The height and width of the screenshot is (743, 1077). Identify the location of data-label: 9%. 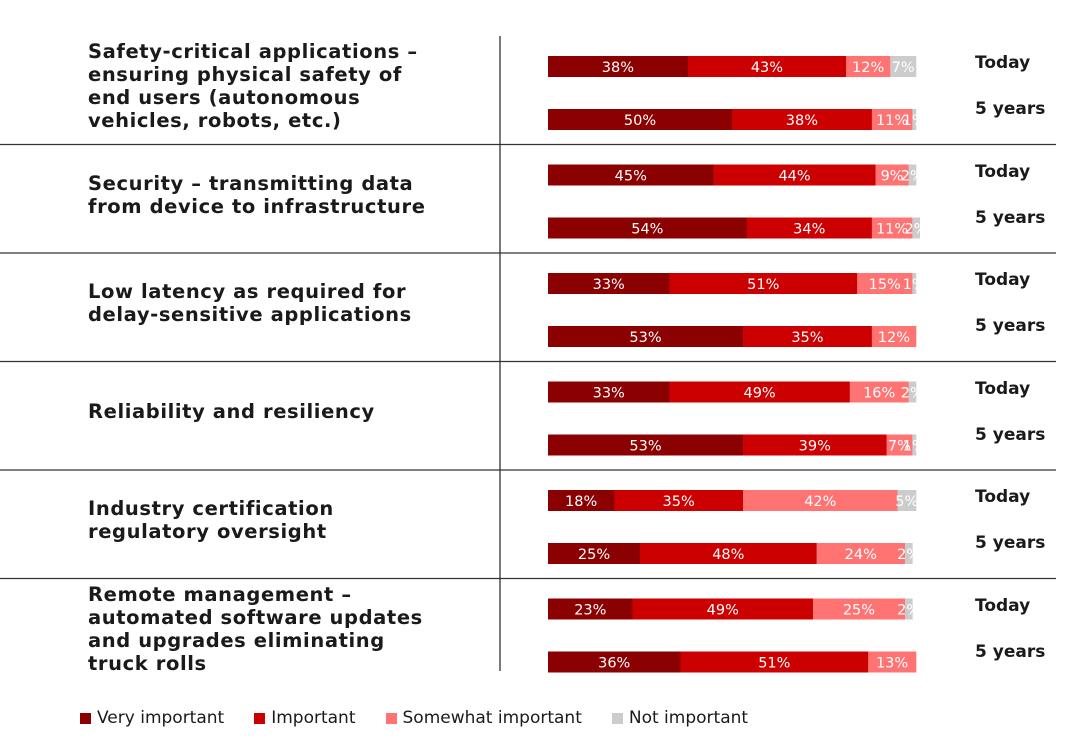
(892, 177).